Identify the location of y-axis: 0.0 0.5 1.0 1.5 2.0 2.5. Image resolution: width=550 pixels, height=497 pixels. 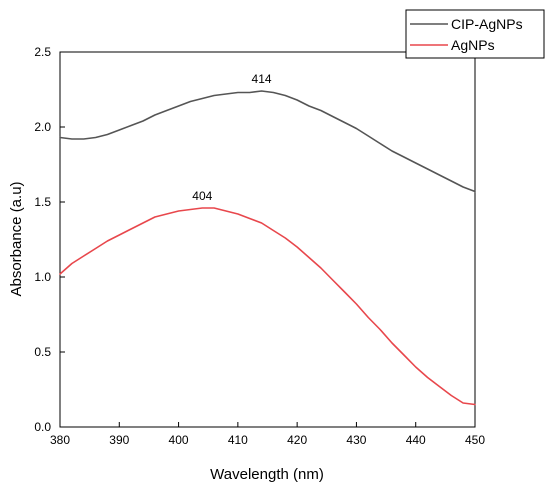
(49, 239).